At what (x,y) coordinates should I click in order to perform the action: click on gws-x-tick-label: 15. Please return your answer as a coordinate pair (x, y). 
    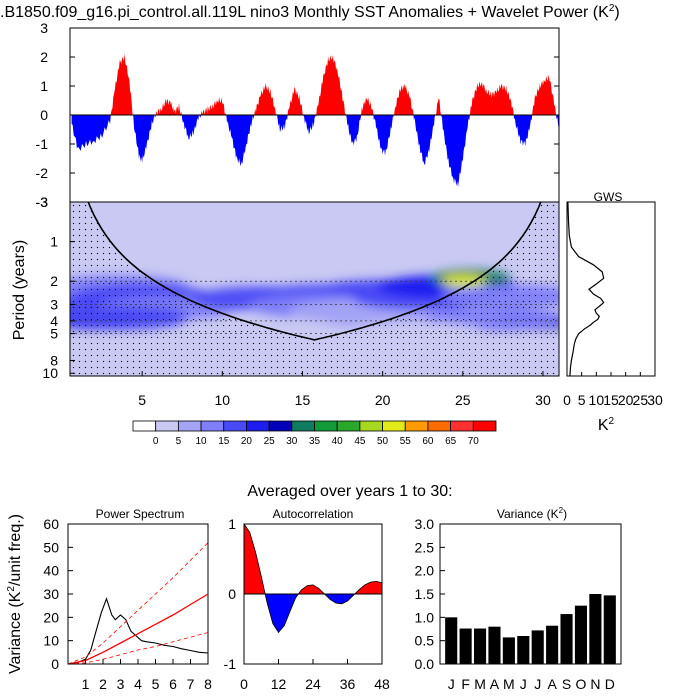
    Looking at the image, I should click on (611, 400).